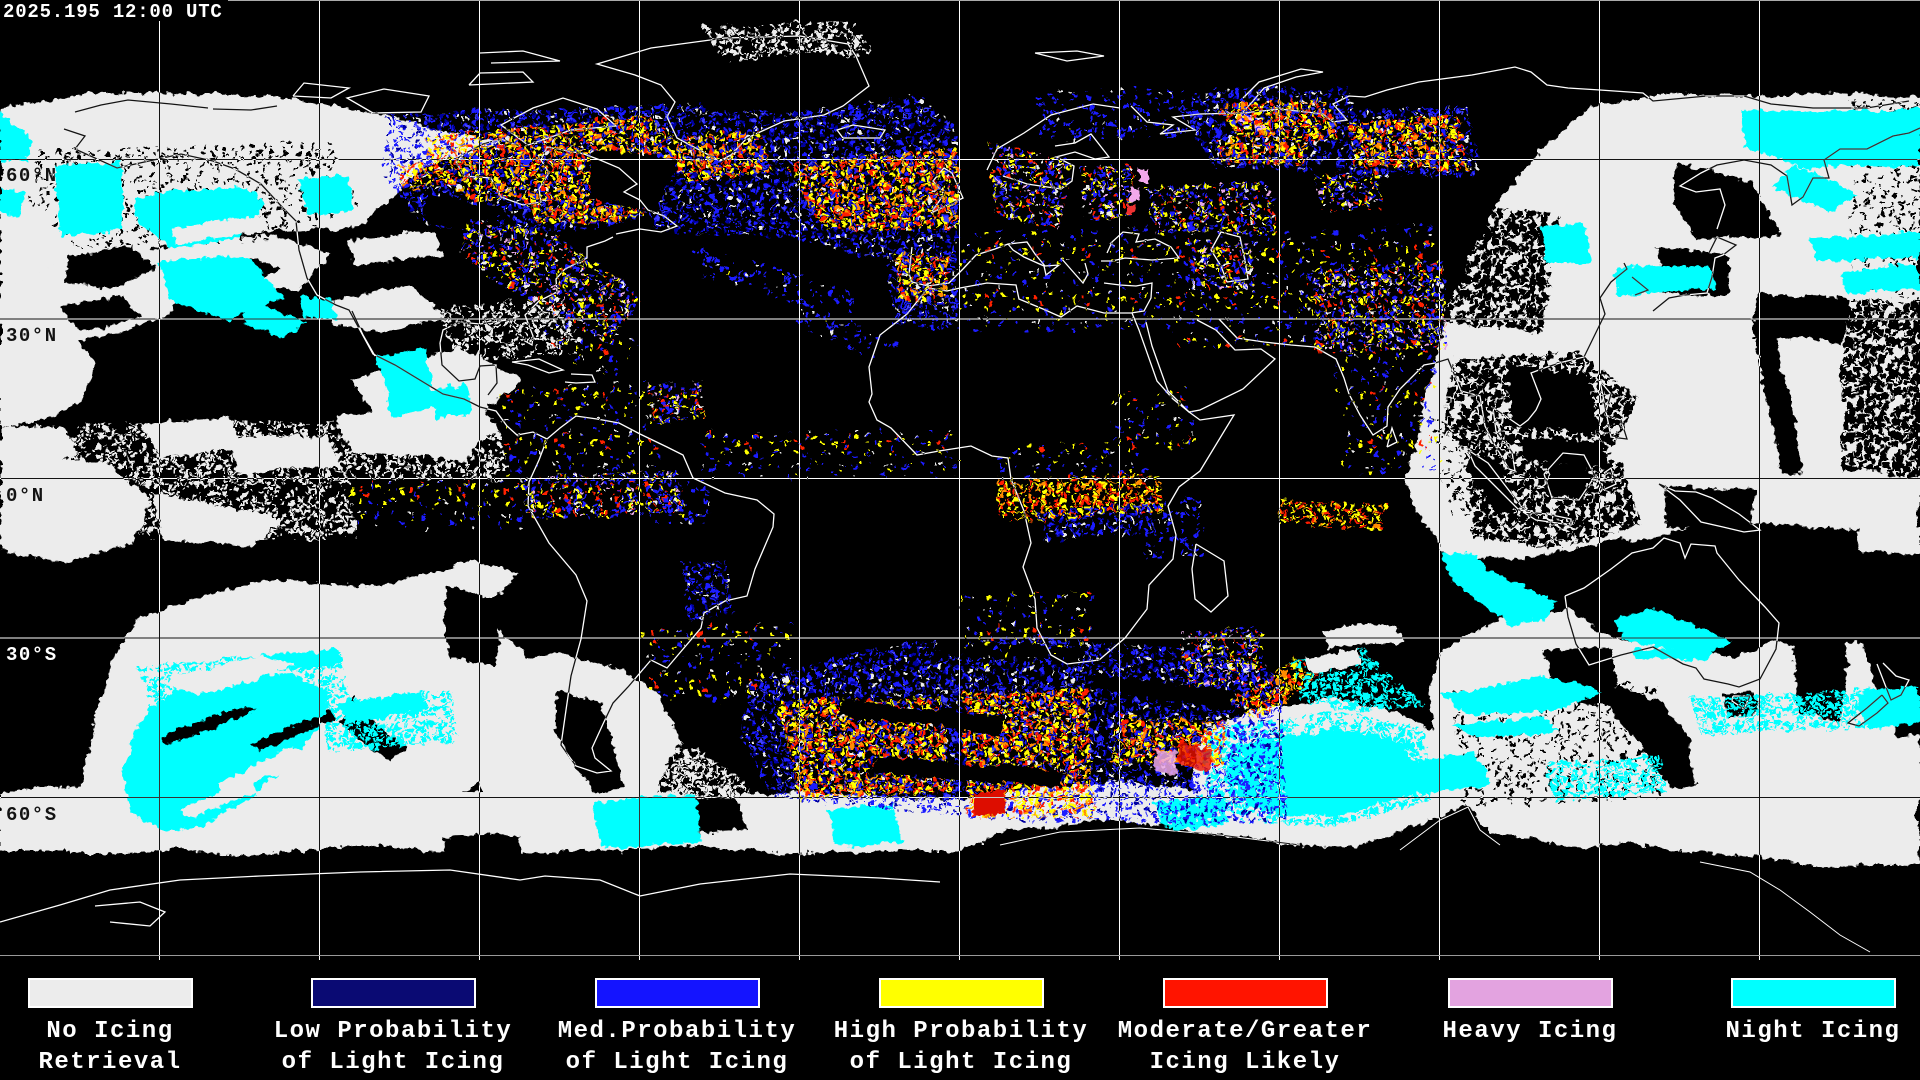 Image resolution: width=1920 pixels, height=1080 pixels. Describe the element at coordinates (109, 1062) in the screenshot. I see `svg-text: Retrieval` at that location.